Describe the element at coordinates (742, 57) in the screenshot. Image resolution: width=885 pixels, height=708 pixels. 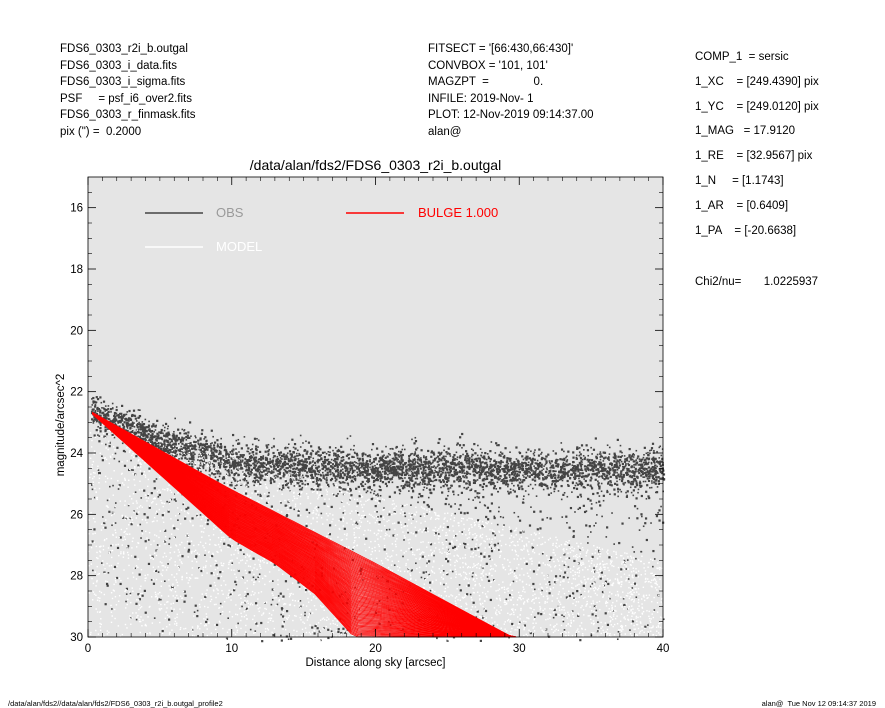
I see `param-line-0: COMP_1 = sersic` at that location.